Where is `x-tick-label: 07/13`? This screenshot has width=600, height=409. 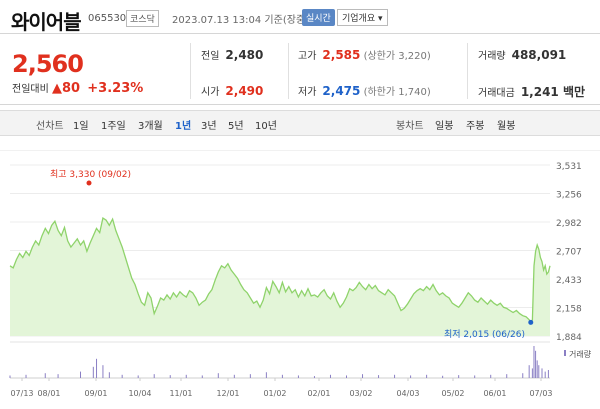 x-tick-label: 07/13 is located at coordinates (21, 393).